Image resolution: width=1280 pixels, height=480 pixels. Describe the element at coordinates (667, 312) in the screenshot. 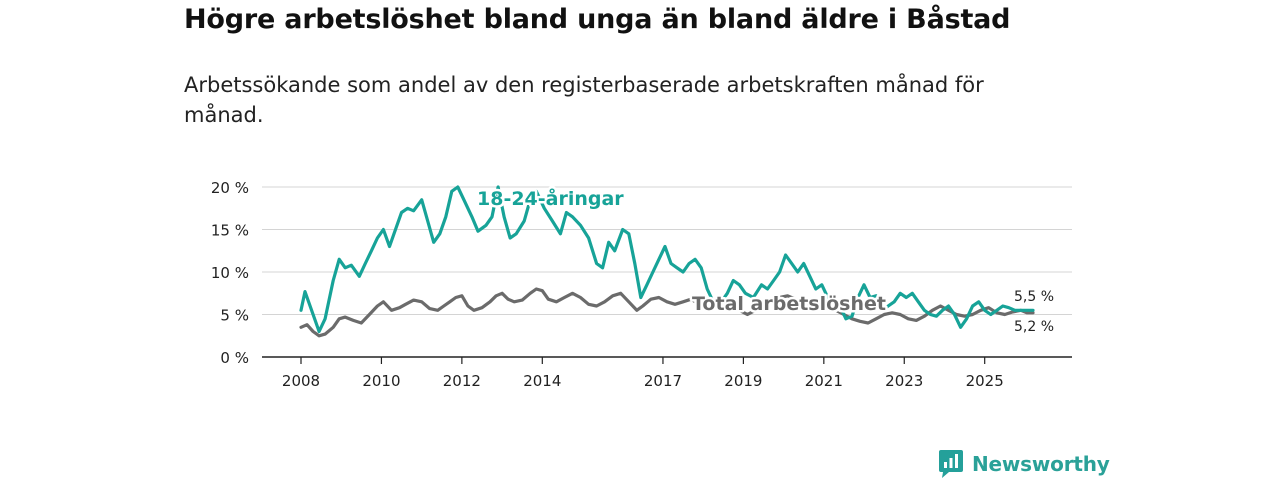

I see `series-line-total` at that location.